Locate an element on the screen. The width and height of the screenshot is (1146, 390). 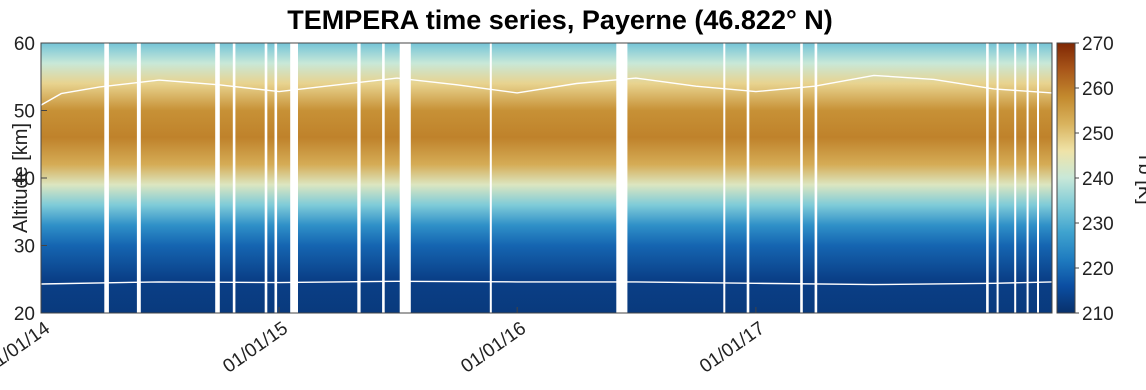
x-tick-label-0: 01/01/14 is located at coordinates (27, 348).